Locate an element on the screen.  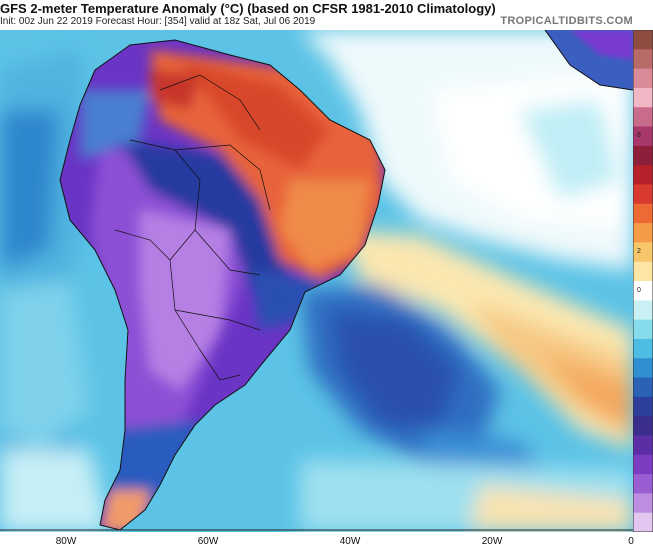
anomaly-colorbar is located at coordinates (643, 281).